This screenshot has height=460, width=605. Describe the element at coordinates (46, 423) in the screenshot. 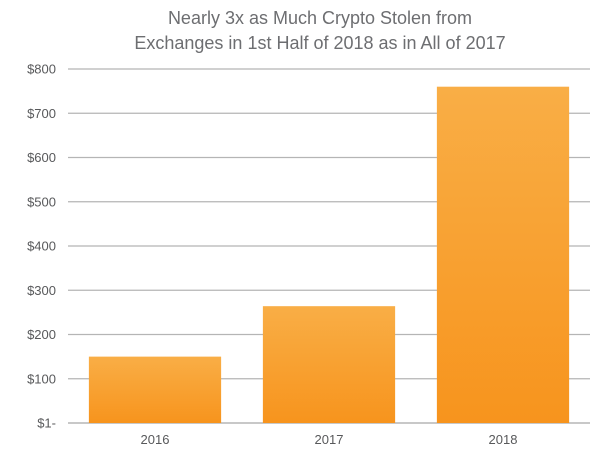

I see `y-tick-label: $1-` at that location.